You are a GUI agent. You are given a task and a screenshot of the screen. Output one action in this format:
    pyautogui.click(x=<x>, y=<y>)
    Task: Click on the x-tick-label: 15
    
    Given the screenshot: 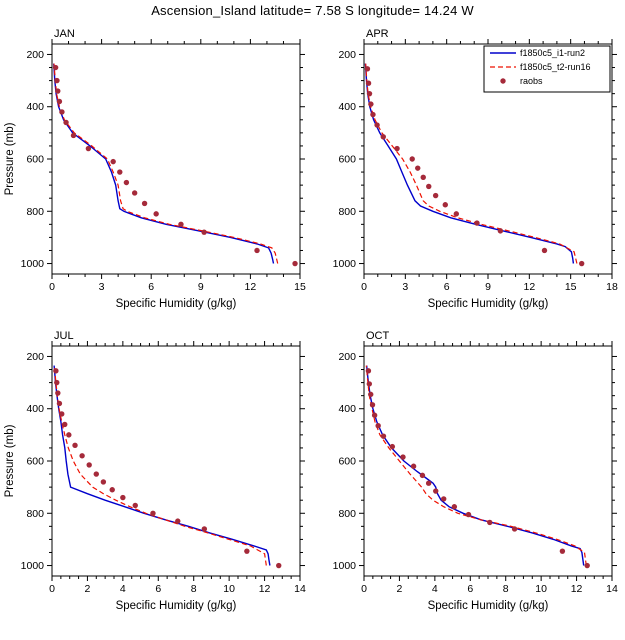 What is the action you would take?
    pyautogui.click(x=300, y=287)
    